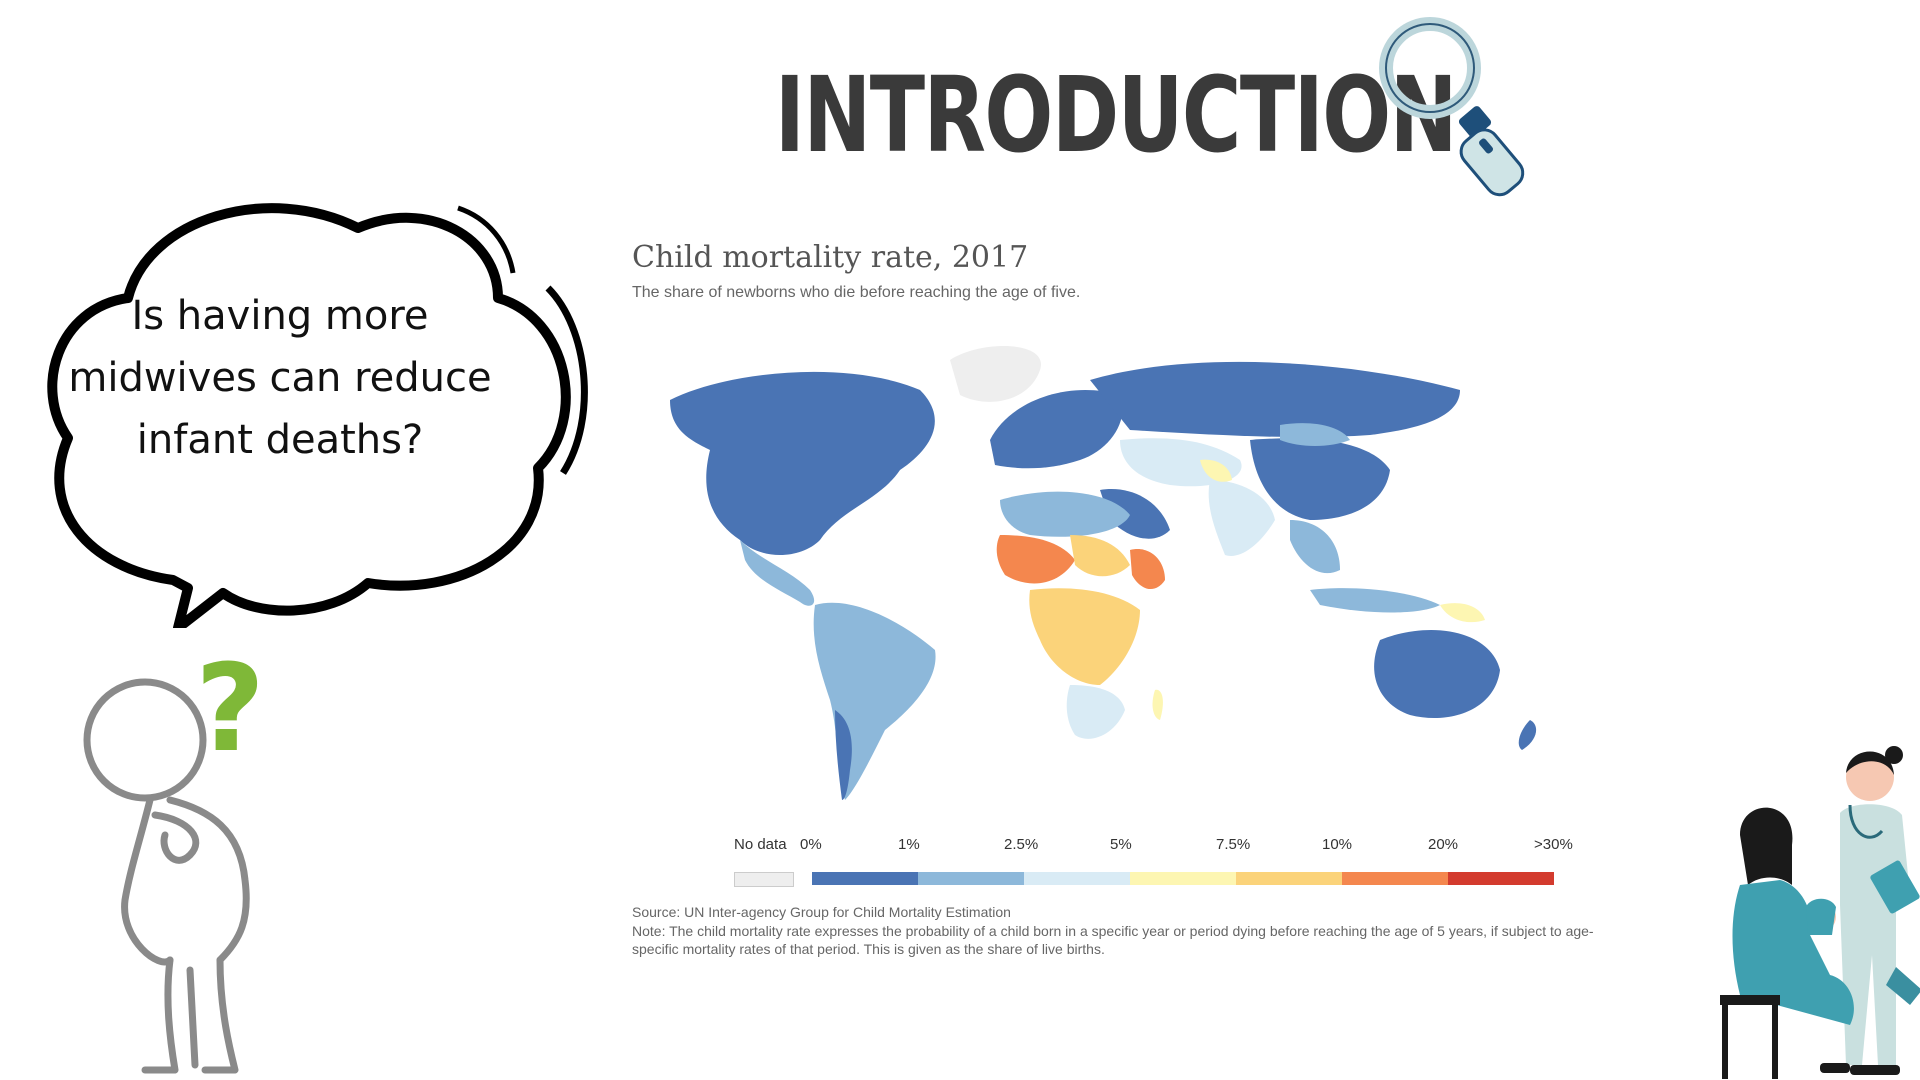 The image size is (1920, 1080). I want to click on legend-tick-label: 5%, so click(1121, 844).